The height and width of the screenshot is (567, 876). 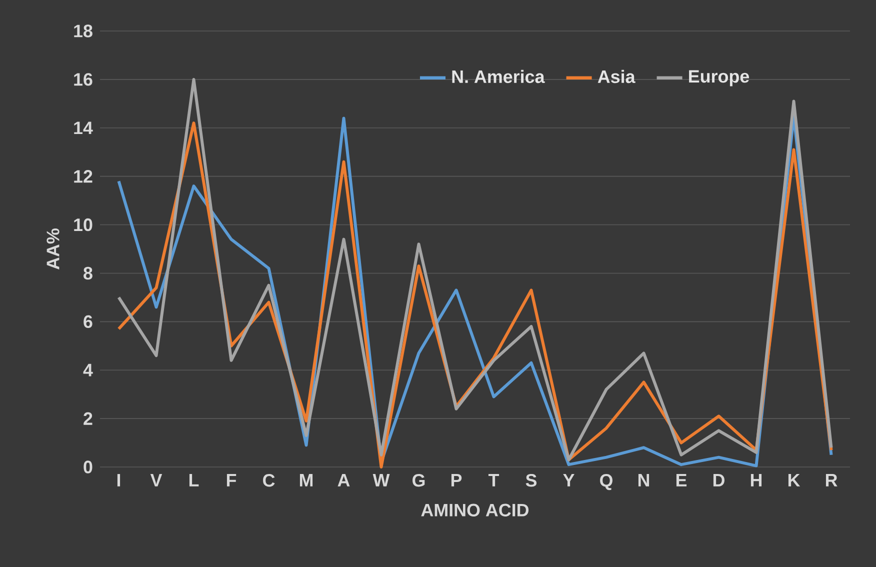 I want to click on y-tick-label: 2, so click(x=88, y=418).